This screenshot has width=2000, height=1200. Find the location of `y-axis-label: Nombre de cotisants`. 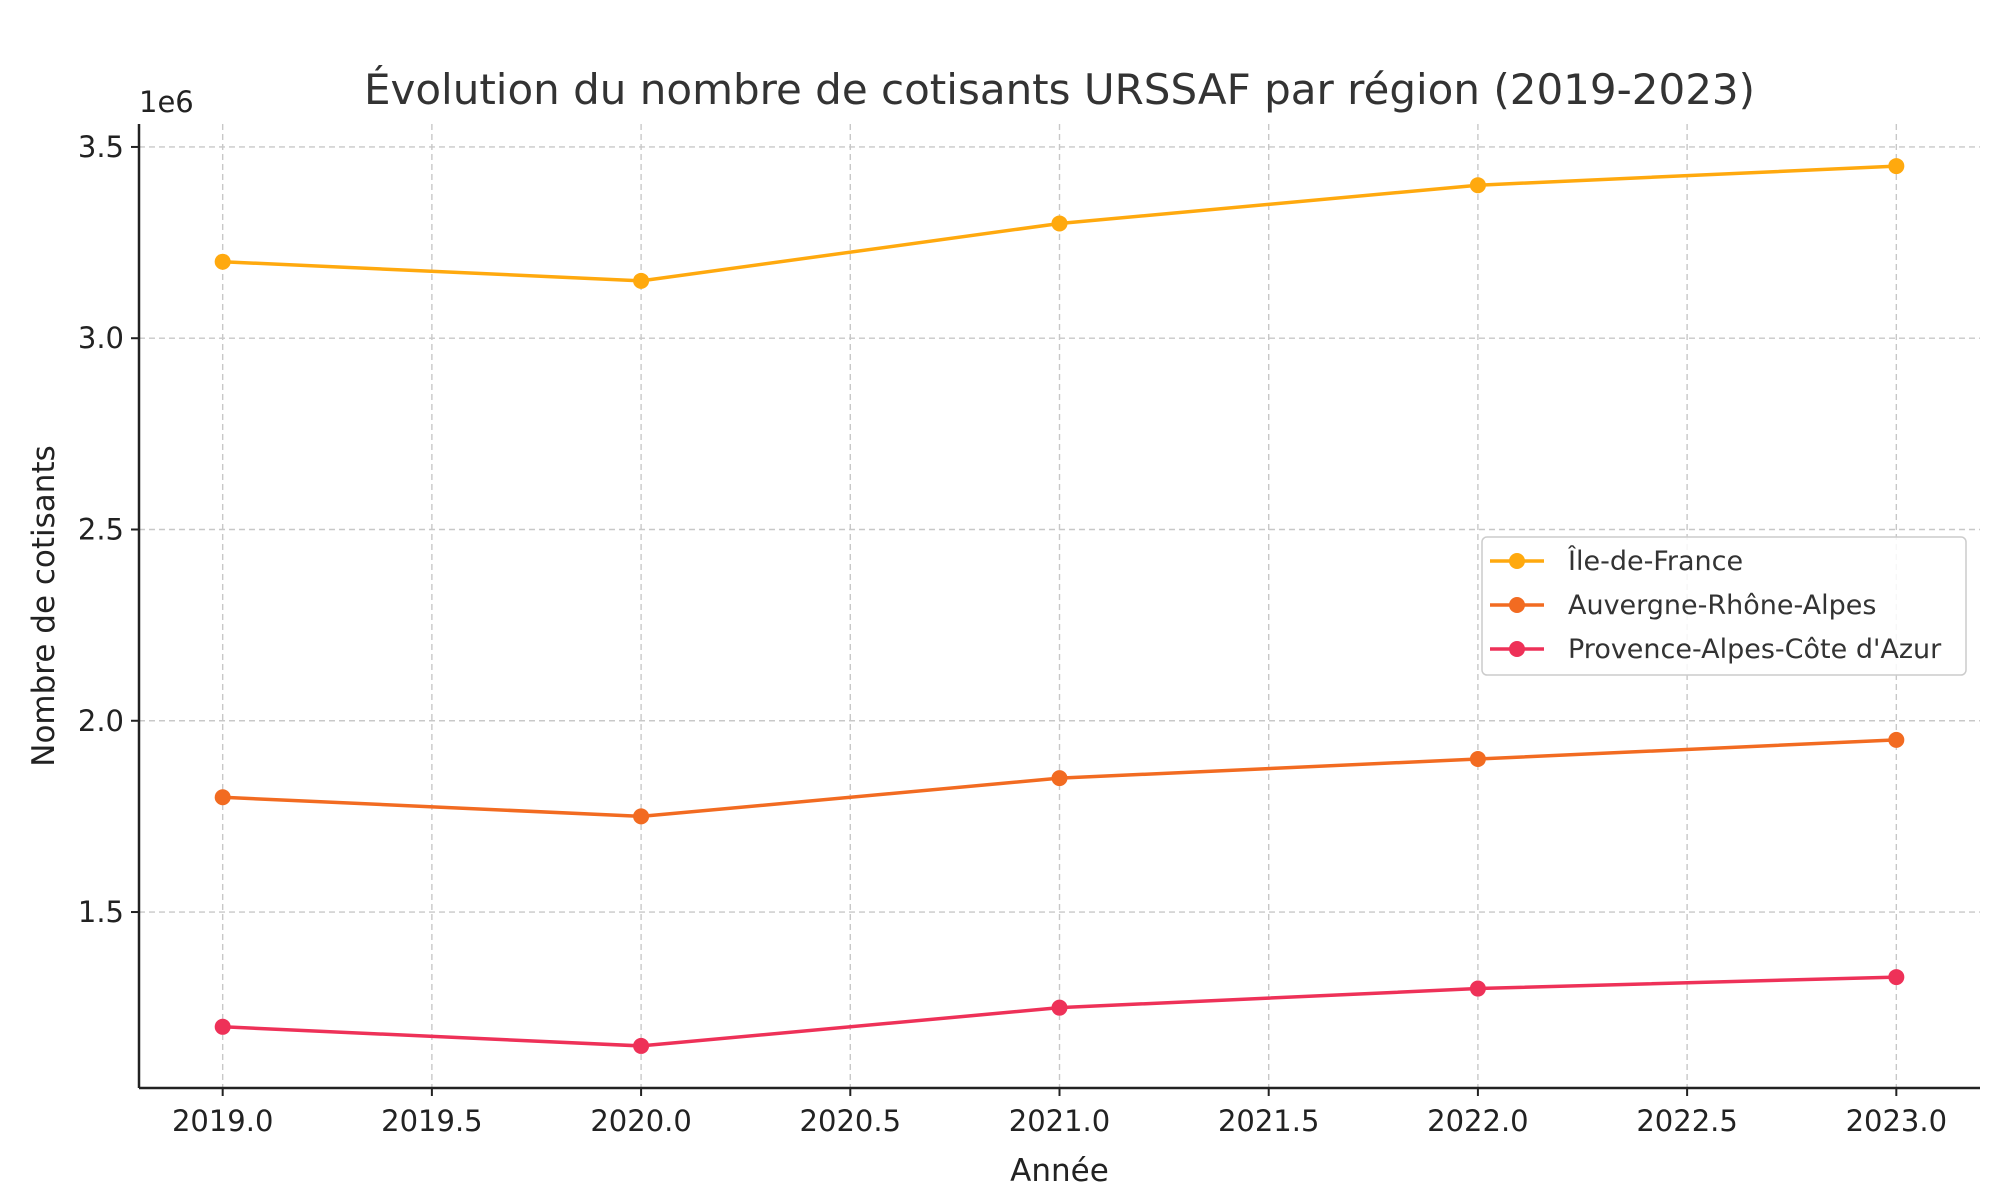

y-axis-label: Nombre de cotisants is located at coordinates (44, 606).